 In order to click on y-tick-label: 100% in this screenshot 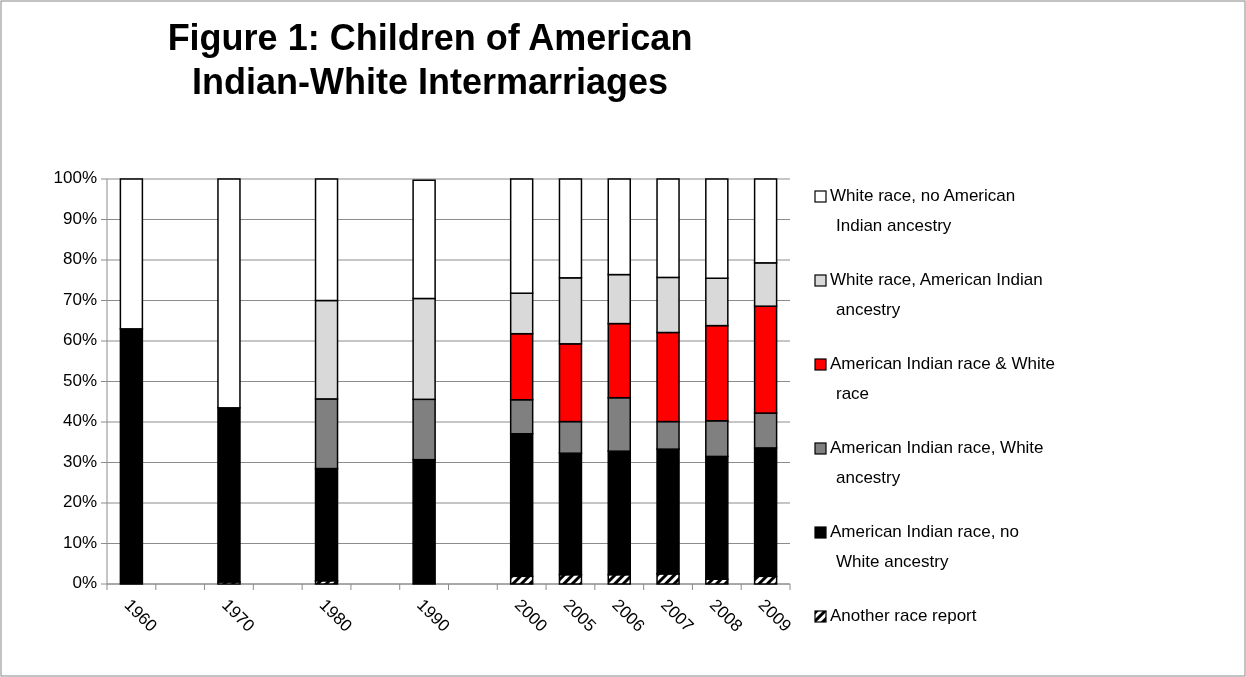, I will do `click(75, 178)`.